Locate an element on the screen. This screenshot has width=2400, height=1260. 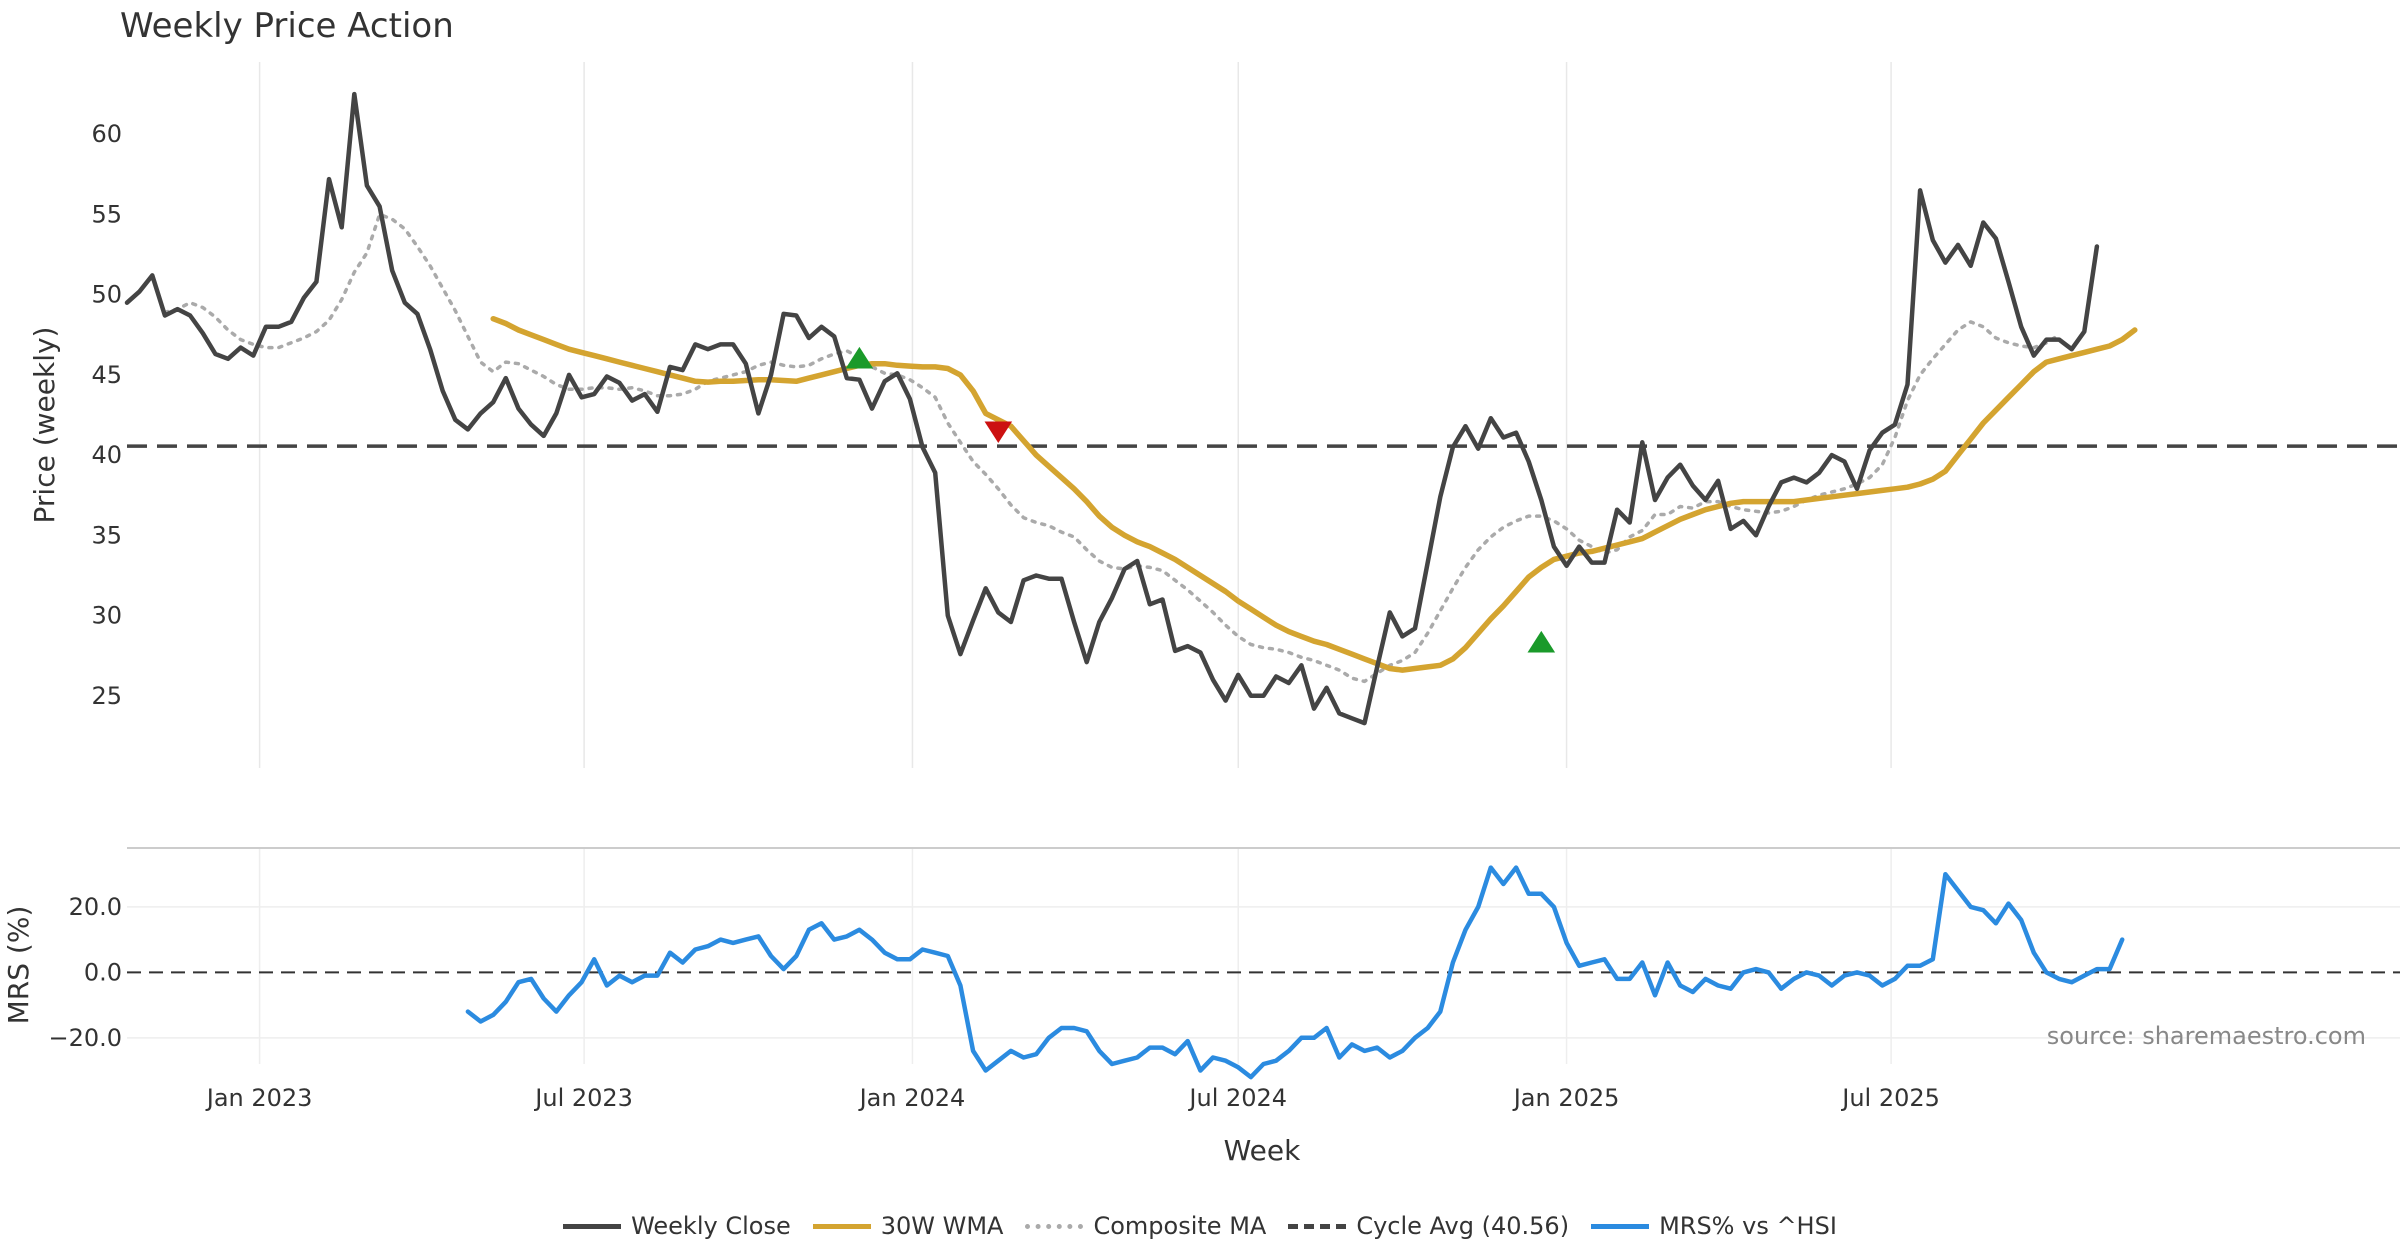
x-tick-label: Jan 2023 is located at coordinates (259, 1098).